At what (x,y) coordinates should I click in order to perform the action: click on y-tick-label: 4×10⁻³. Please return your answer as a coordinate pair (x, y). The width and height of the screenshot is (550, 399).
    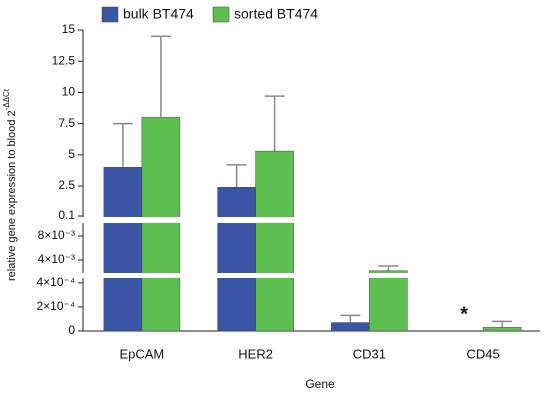
    Looking at the image, I should click on (56, 259).